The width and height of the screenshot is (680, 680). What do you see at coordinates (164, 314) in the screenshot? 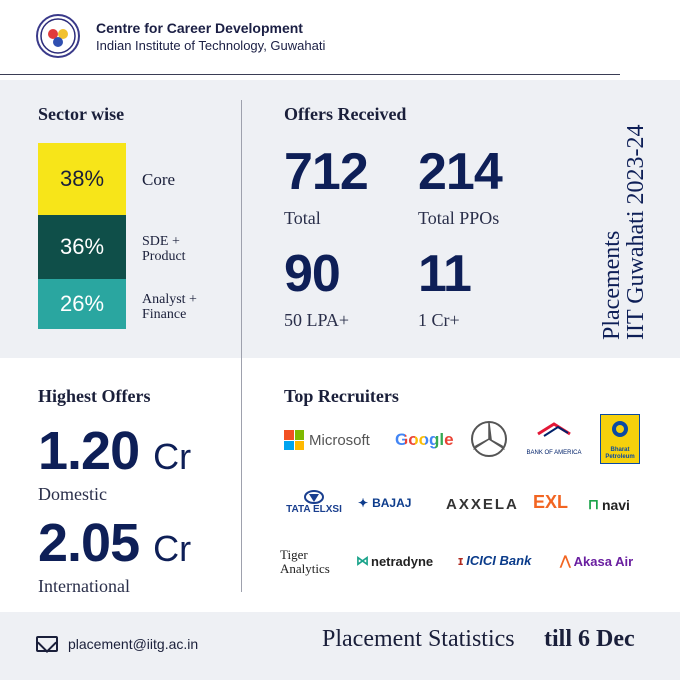
I see `sector-analyst-label-line2: Finance` at bounding box center [164, 314].